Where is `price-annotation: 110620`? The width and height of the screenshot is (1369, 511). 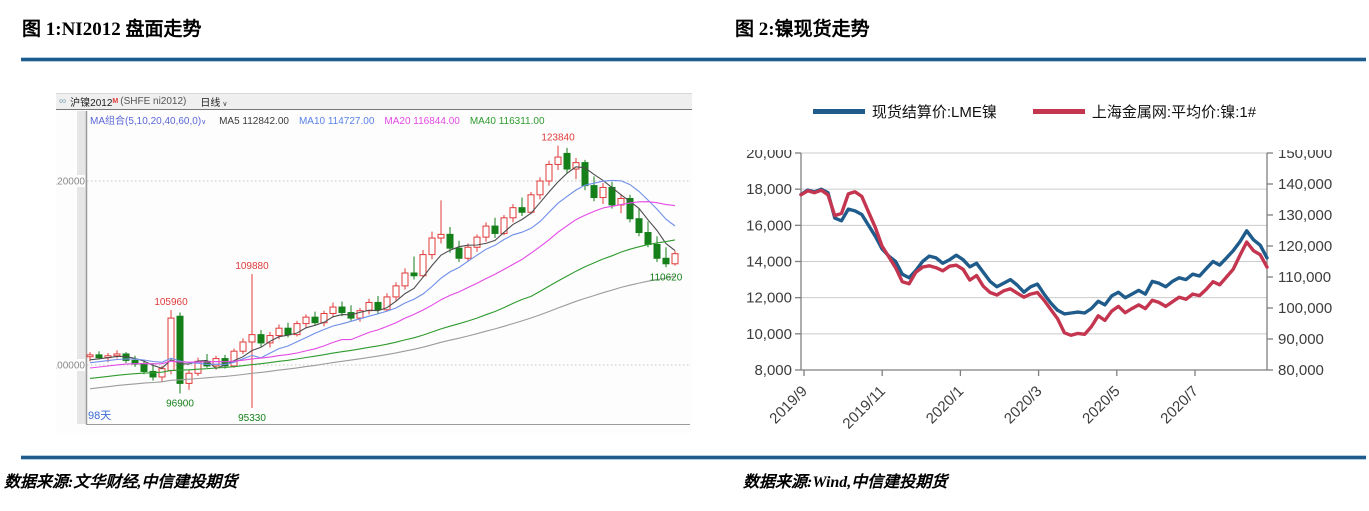 price-annotation: 110620 is located at coordinates (666, 277).